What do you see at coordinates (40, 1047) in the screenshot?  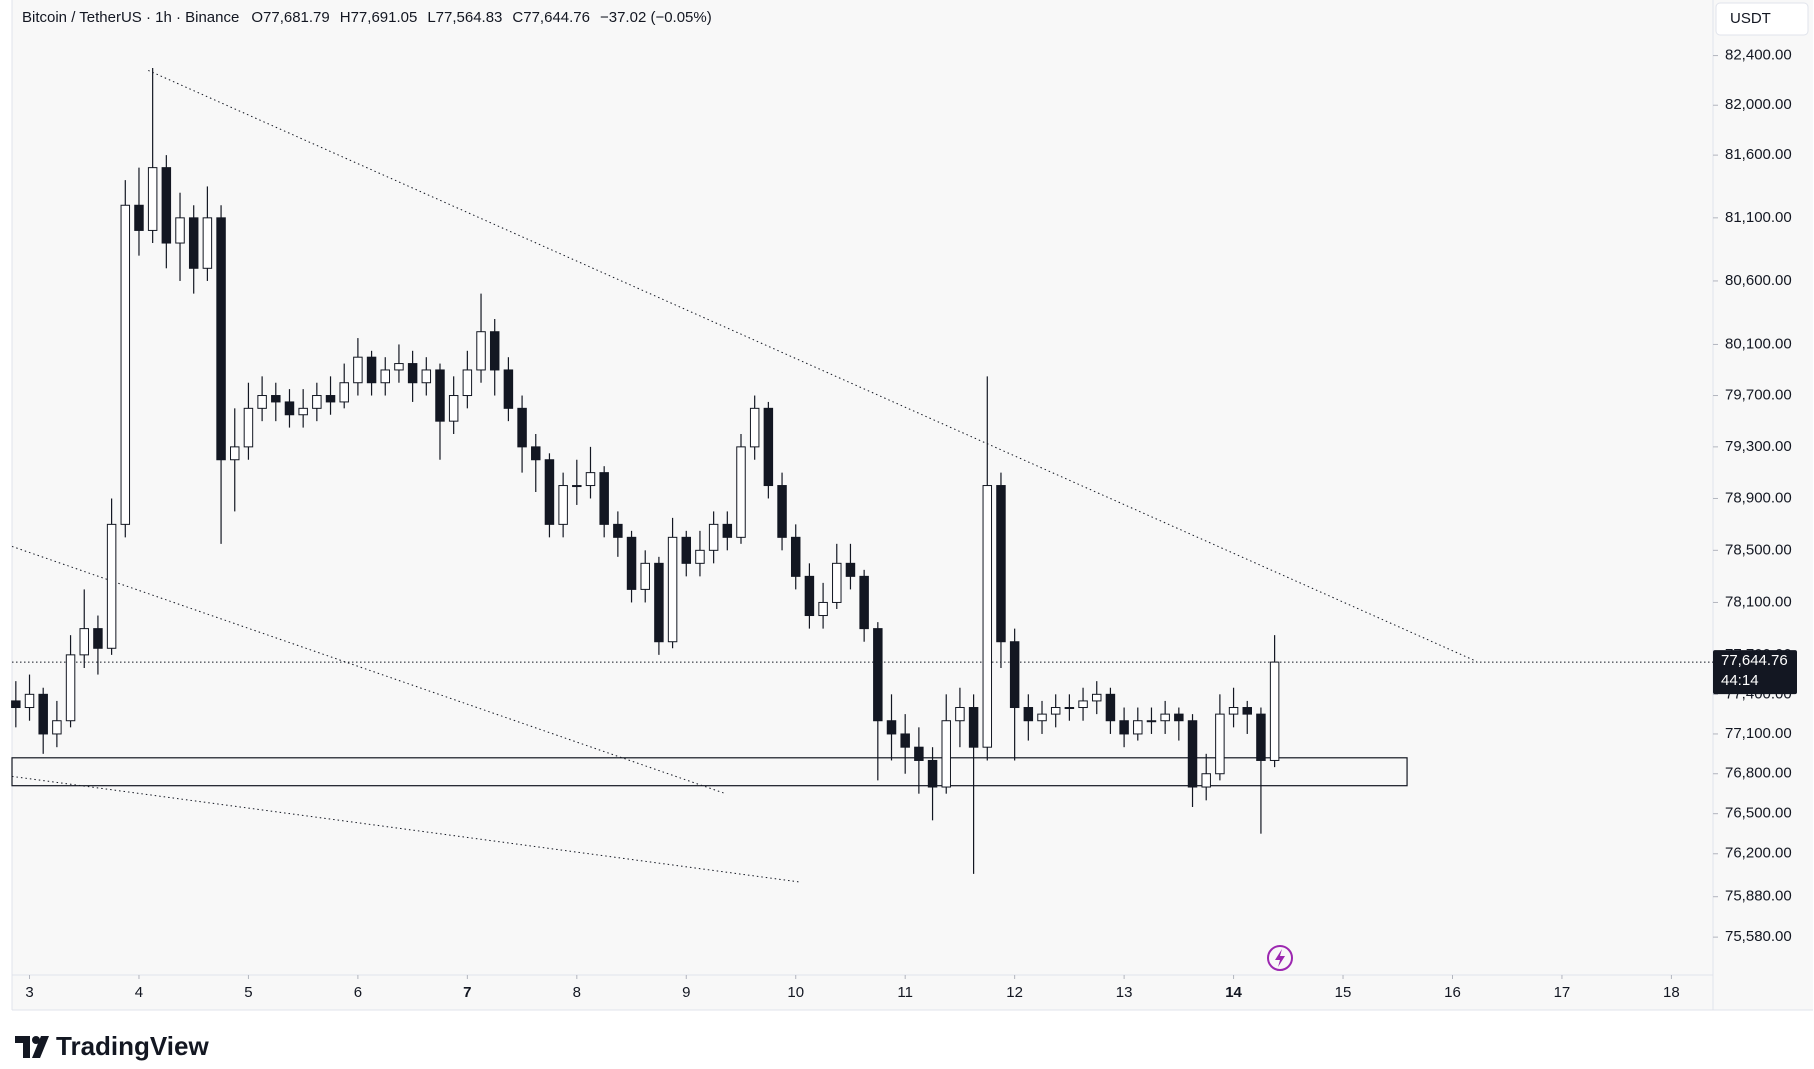 I see `logo-mark-right` at bounding box center [40, 1047].